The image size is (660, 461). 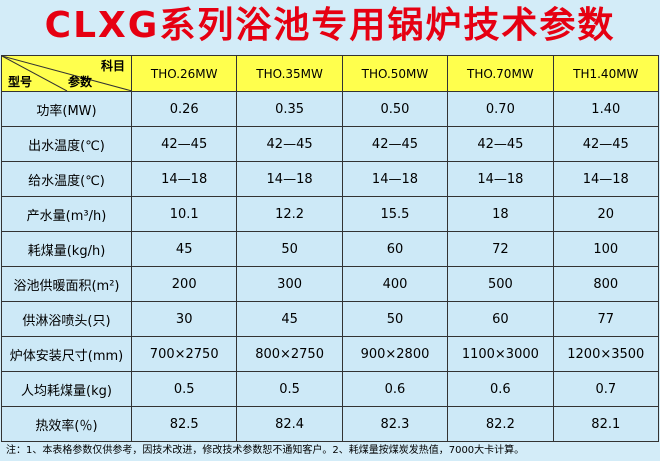 What do you see at coordinates (395, 424) in the screenshot?
I see `cell: 82.3` at bounding box center [395, 424].